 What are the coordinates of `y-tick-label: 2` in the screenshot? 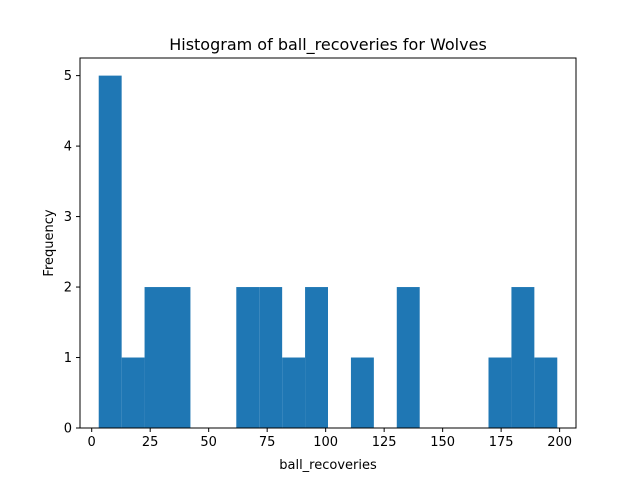 It's located at (68, 288).